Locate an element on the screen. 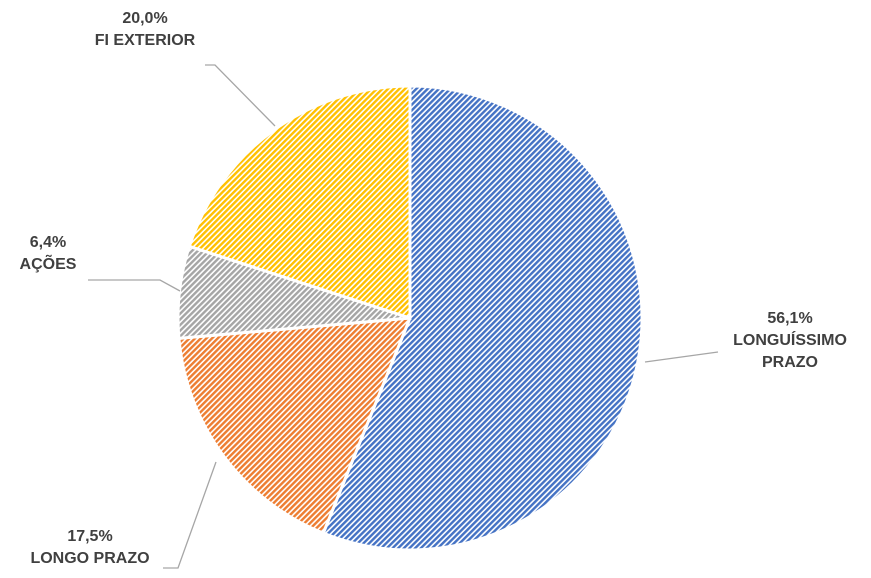 The image size is (871, 578). data-label: 56,1% LONGUÍSSIMO PRAZO is located at coordinates (790, 341).